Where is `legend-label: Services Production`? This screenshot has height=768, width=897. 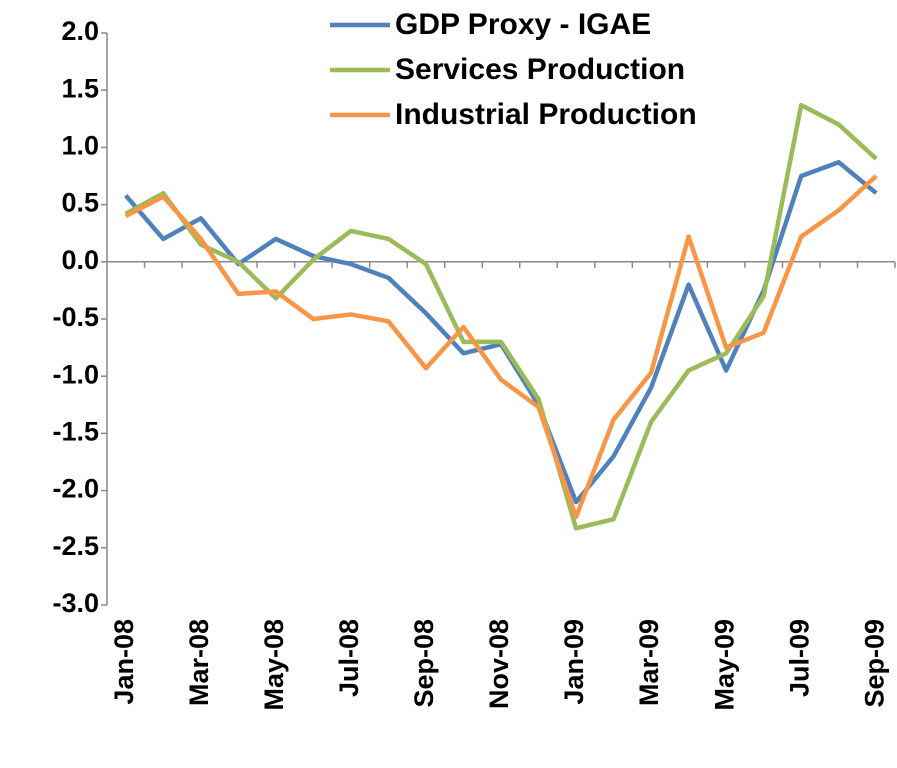 legend-label: Services Production is located at coordinates (540, 69).